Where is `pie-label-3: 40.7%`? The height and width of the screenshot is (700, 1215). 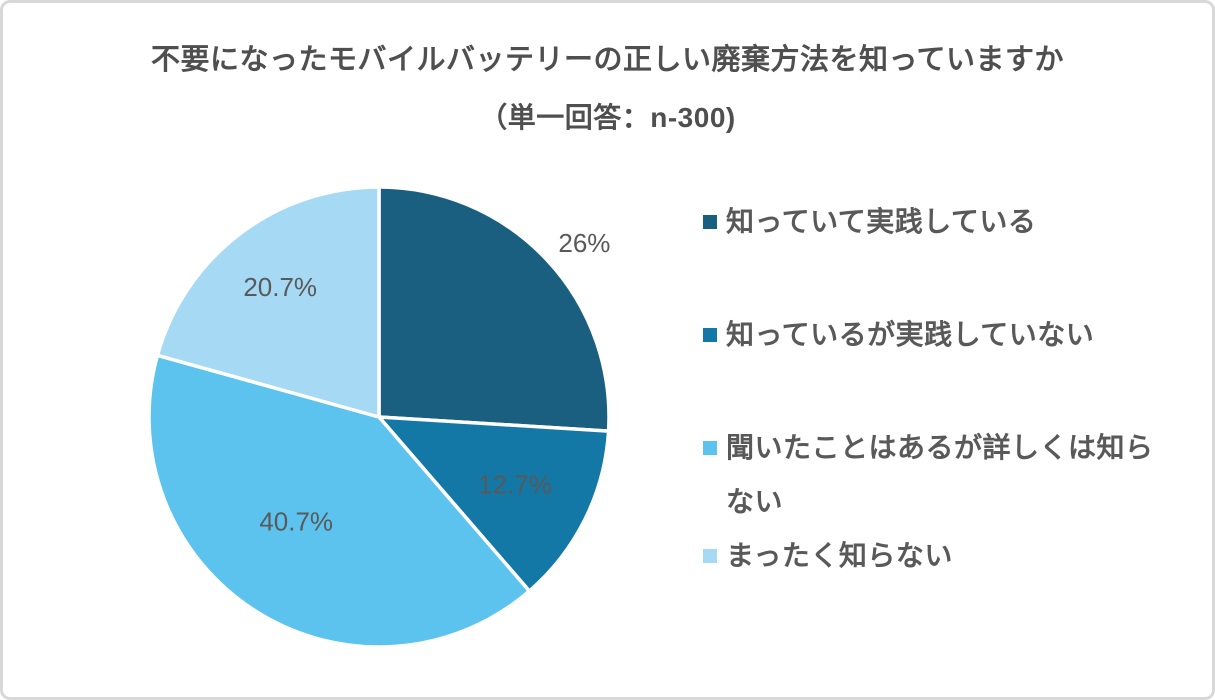
pie-label-3: 40.7% is located at coordinates (296, 522).